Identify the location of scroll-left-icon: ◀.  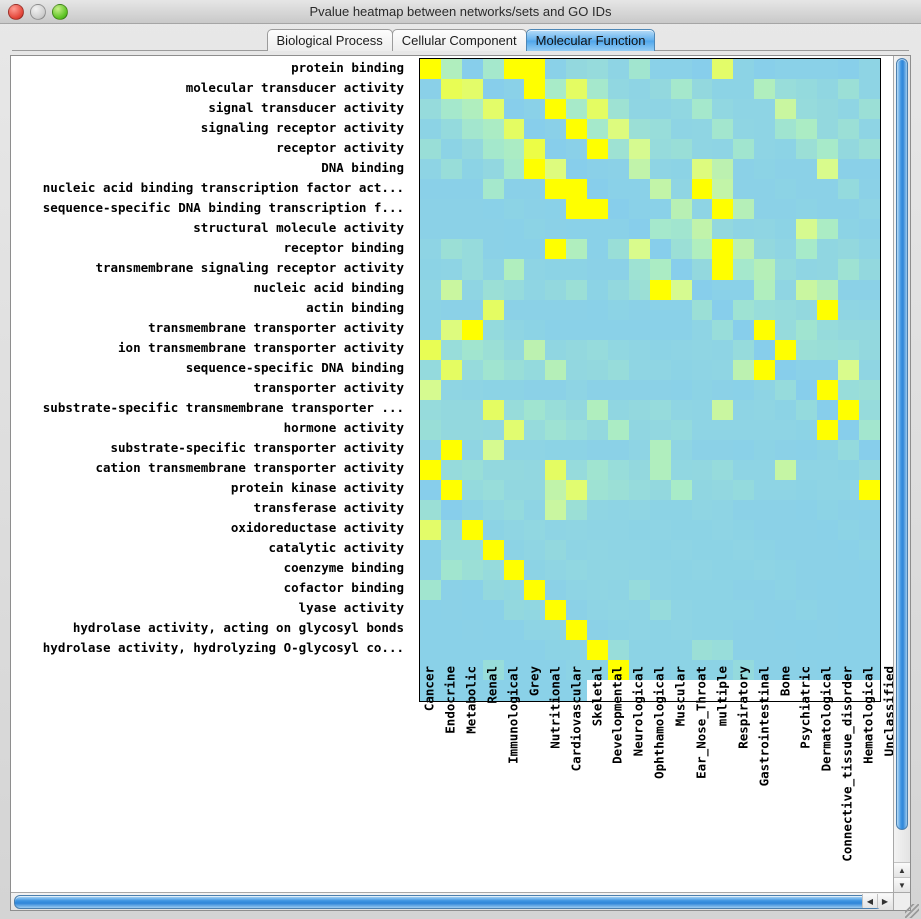
(869, 901).